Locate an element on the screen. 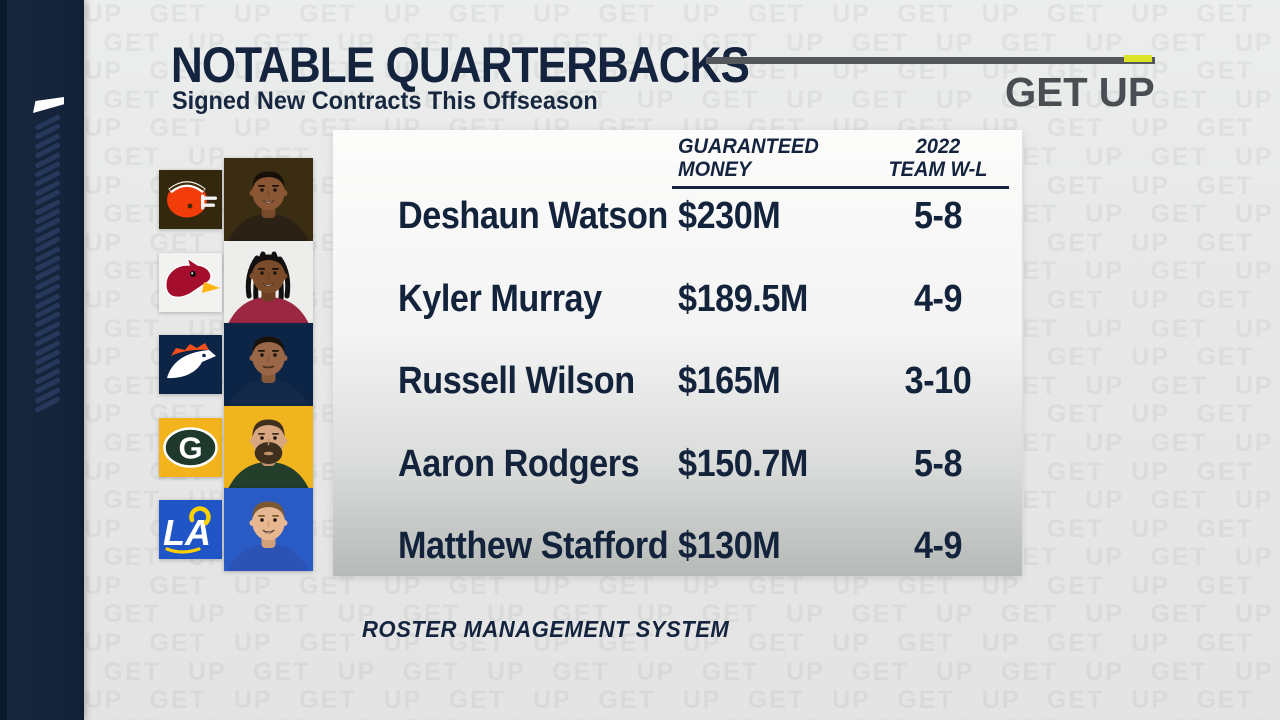  player-name: Deshaun Watson is located at coordinates (533, 216).